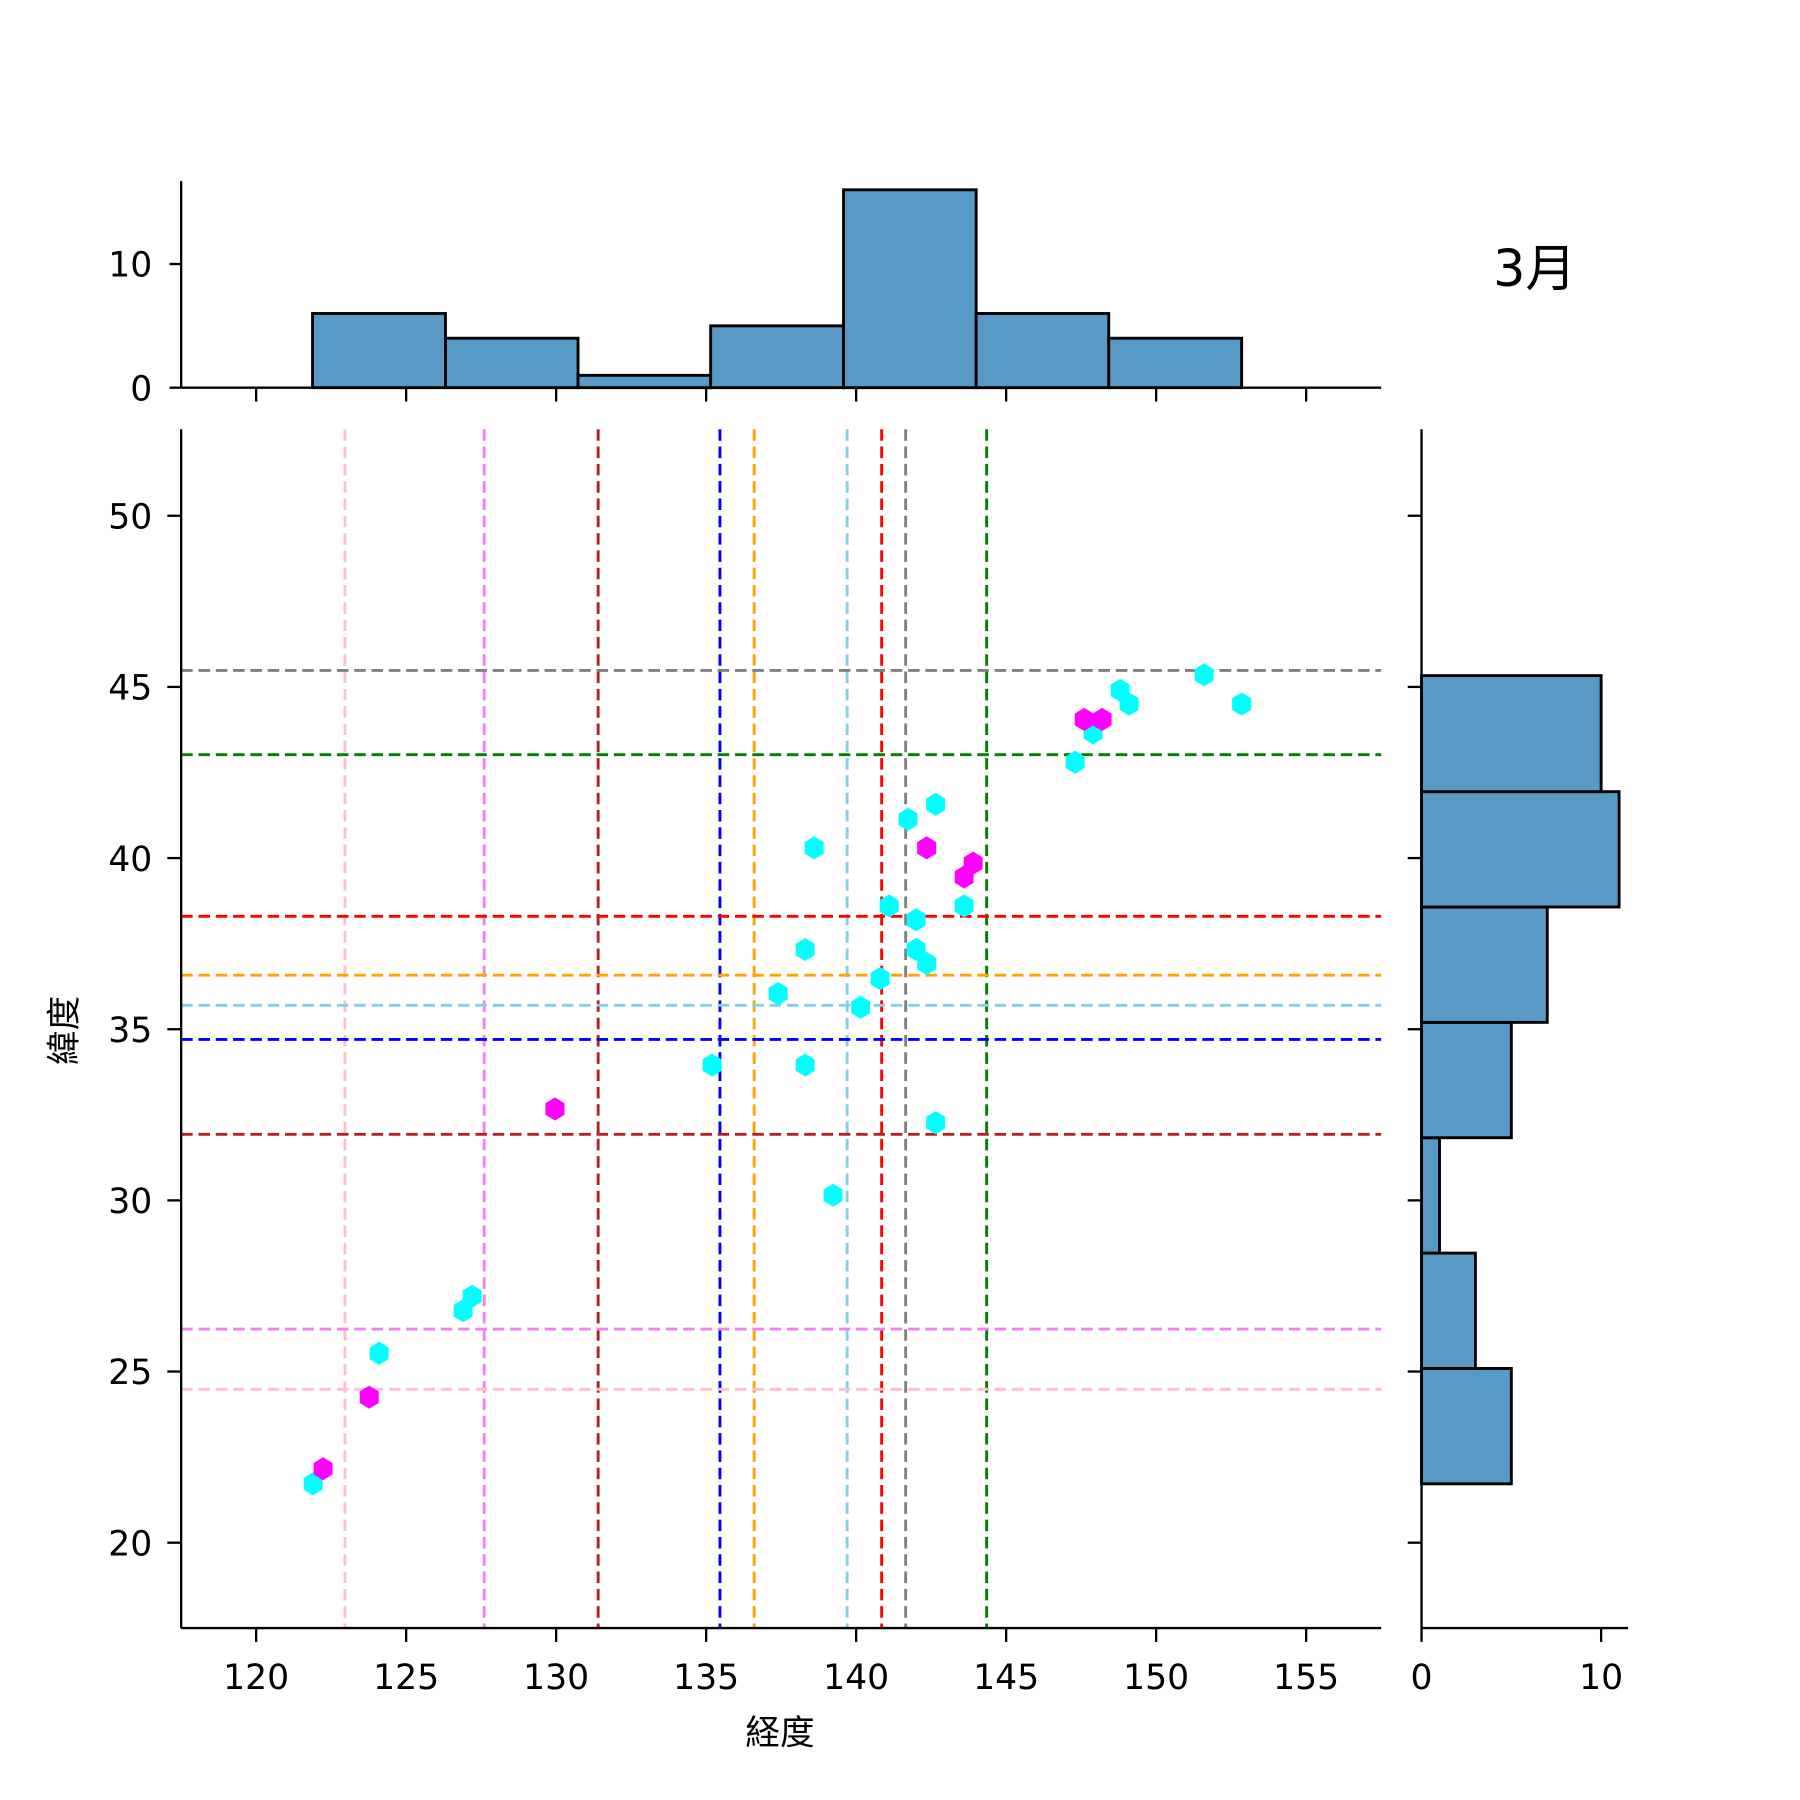  Describe the element at coordinates (130, 1373) in the screenshot. I see `y-tick-label: 25` at that location.